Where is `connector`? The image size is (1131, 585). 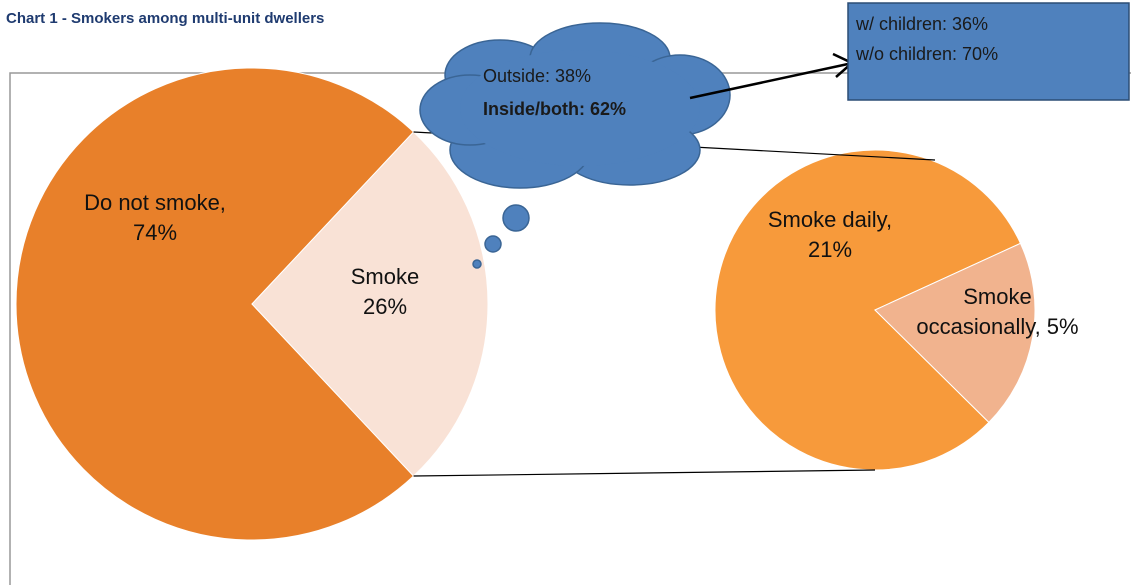
connector is located at coordinates (644, 473).